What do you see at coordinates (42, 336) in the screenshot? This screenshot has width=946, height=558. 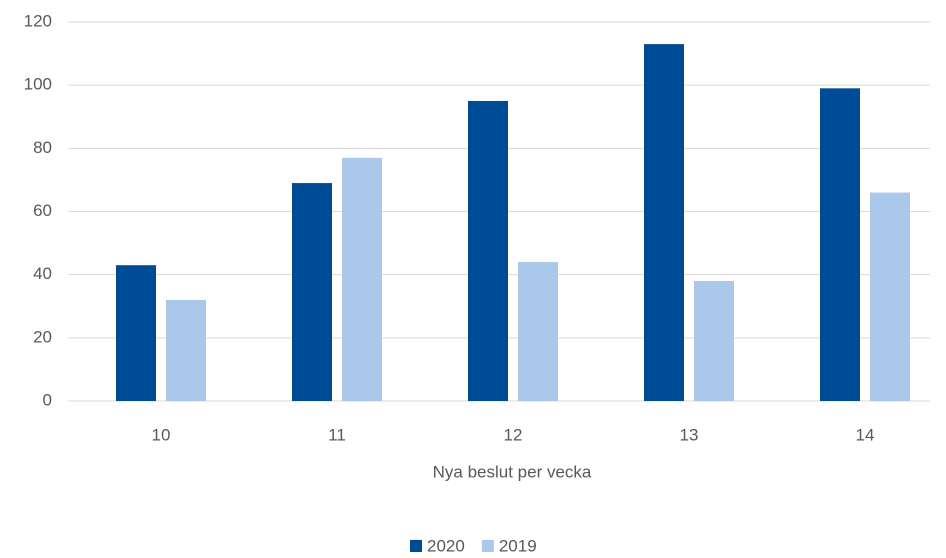 I see `y-tick-label: 20` at bounding box center [42, 336].